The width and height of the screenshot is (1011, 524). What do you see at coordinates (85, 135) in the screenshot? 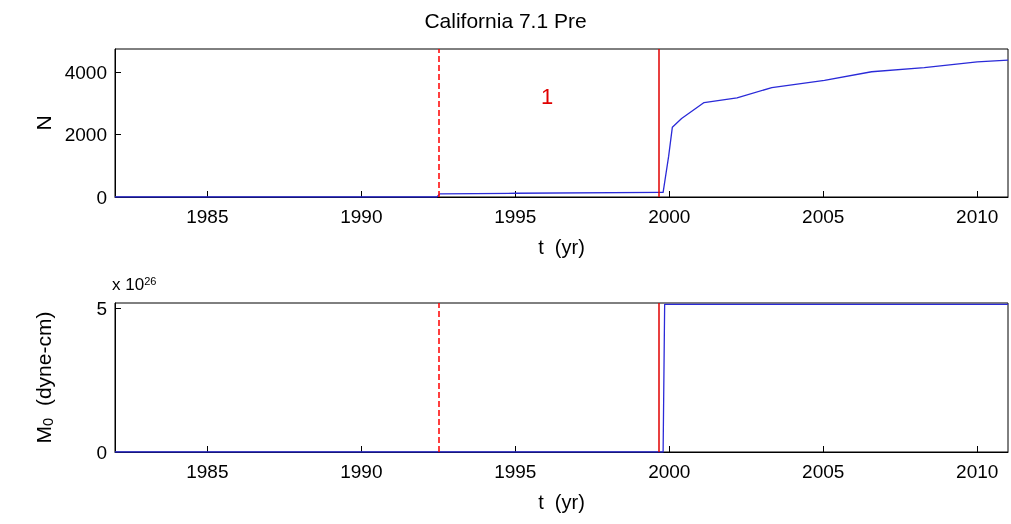
I see `y-tick-label: 2000` at bounding box center [85, 135].